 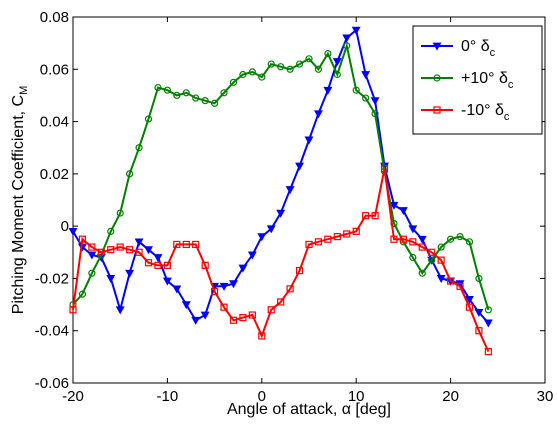 I want to click on legend-label: -10° δc, so click(x=485, y=112).